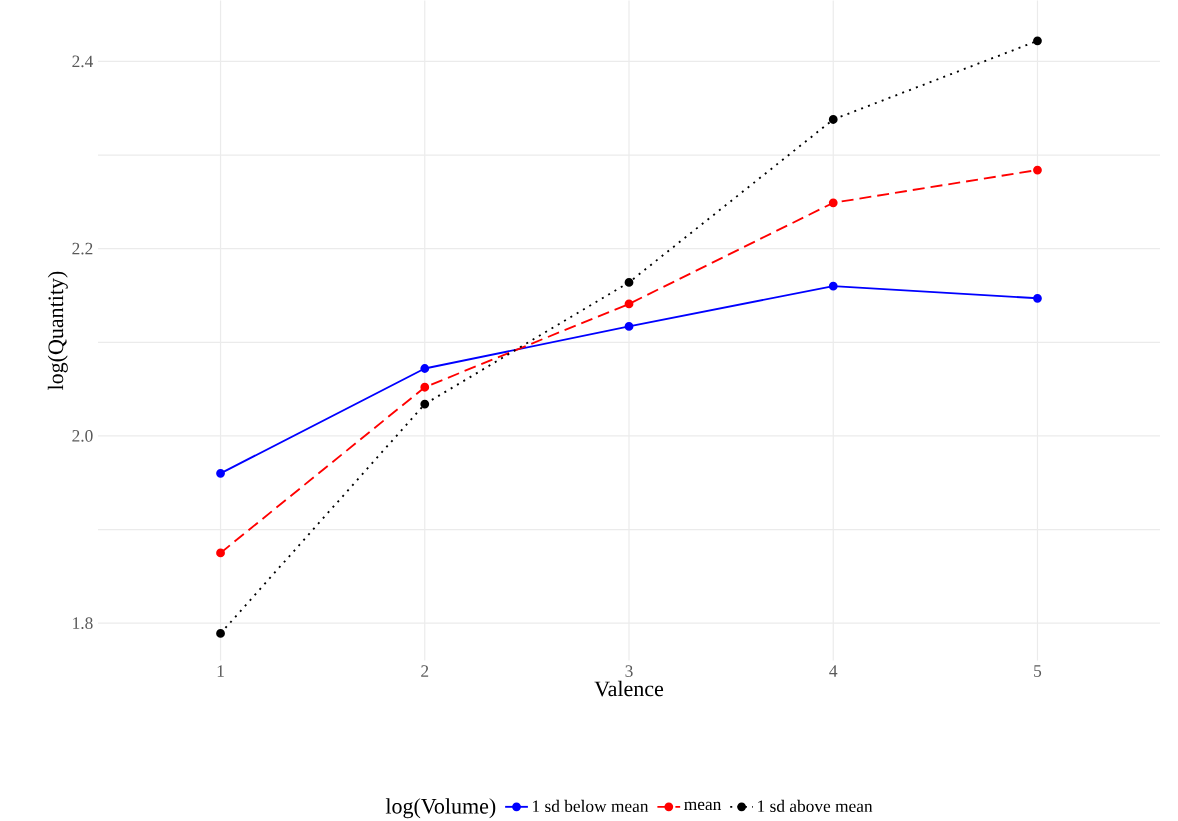  I want to click on y-tick-label: 2.2, so click(82, 248).